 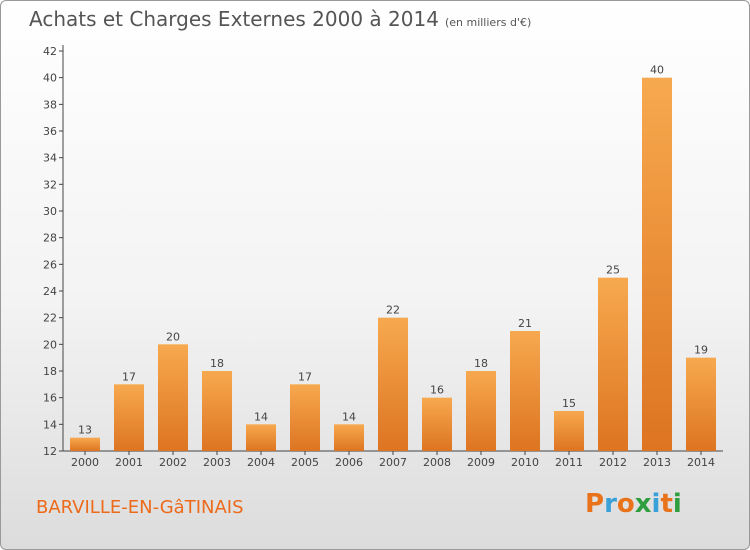 I want to click on logo-letter: o, so click(x=625, y=504).